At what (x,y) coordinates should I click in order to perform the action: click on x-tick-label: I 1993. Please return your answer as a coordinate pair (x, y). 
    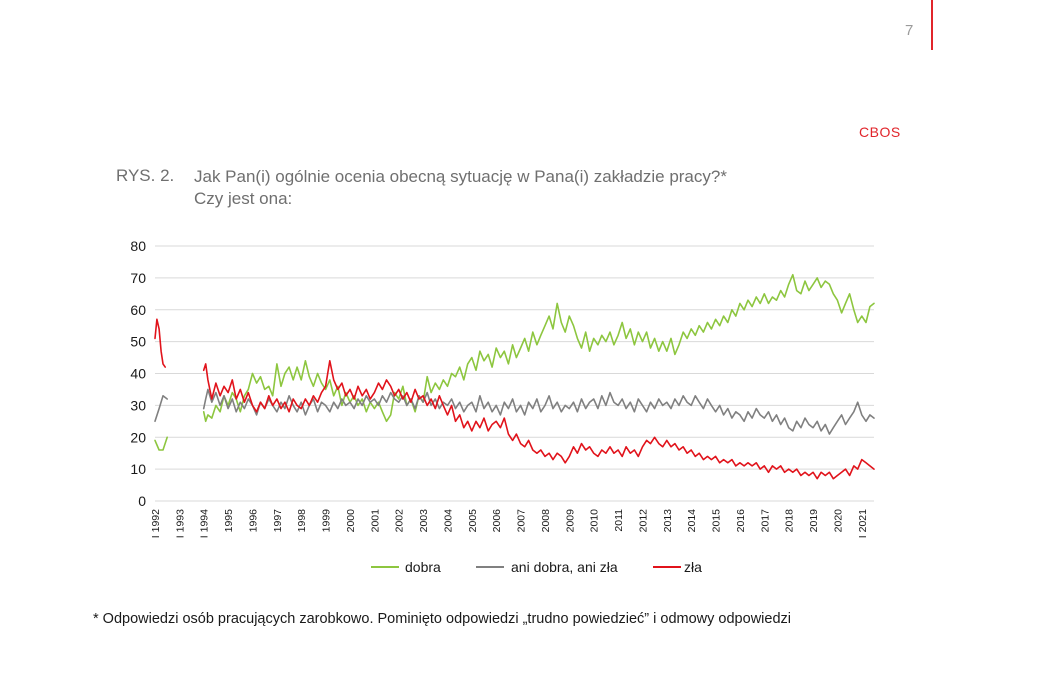
    Looking at the image, I should click on (180, 523).